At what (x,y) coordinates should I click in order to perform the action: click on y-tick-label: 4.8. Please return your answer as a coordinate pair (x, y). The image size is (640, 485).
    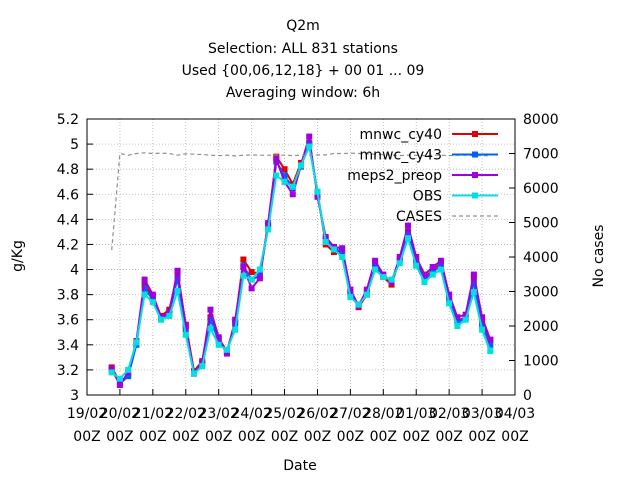
    Looking at the image, I should click on (68, 170).